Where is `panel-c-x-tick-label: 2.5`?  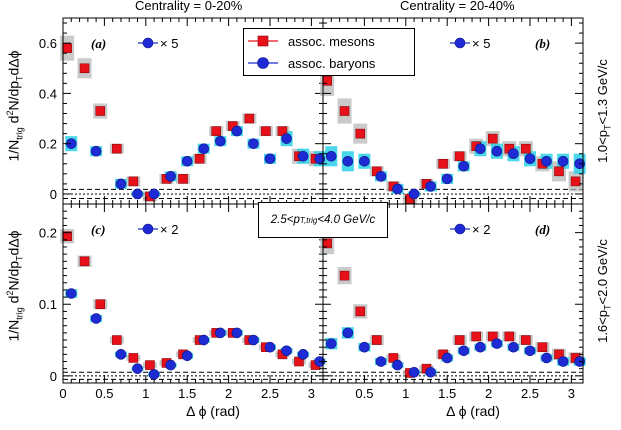 panel-c-x-tick-label: 2.5 is located at coordinates (270, 393).